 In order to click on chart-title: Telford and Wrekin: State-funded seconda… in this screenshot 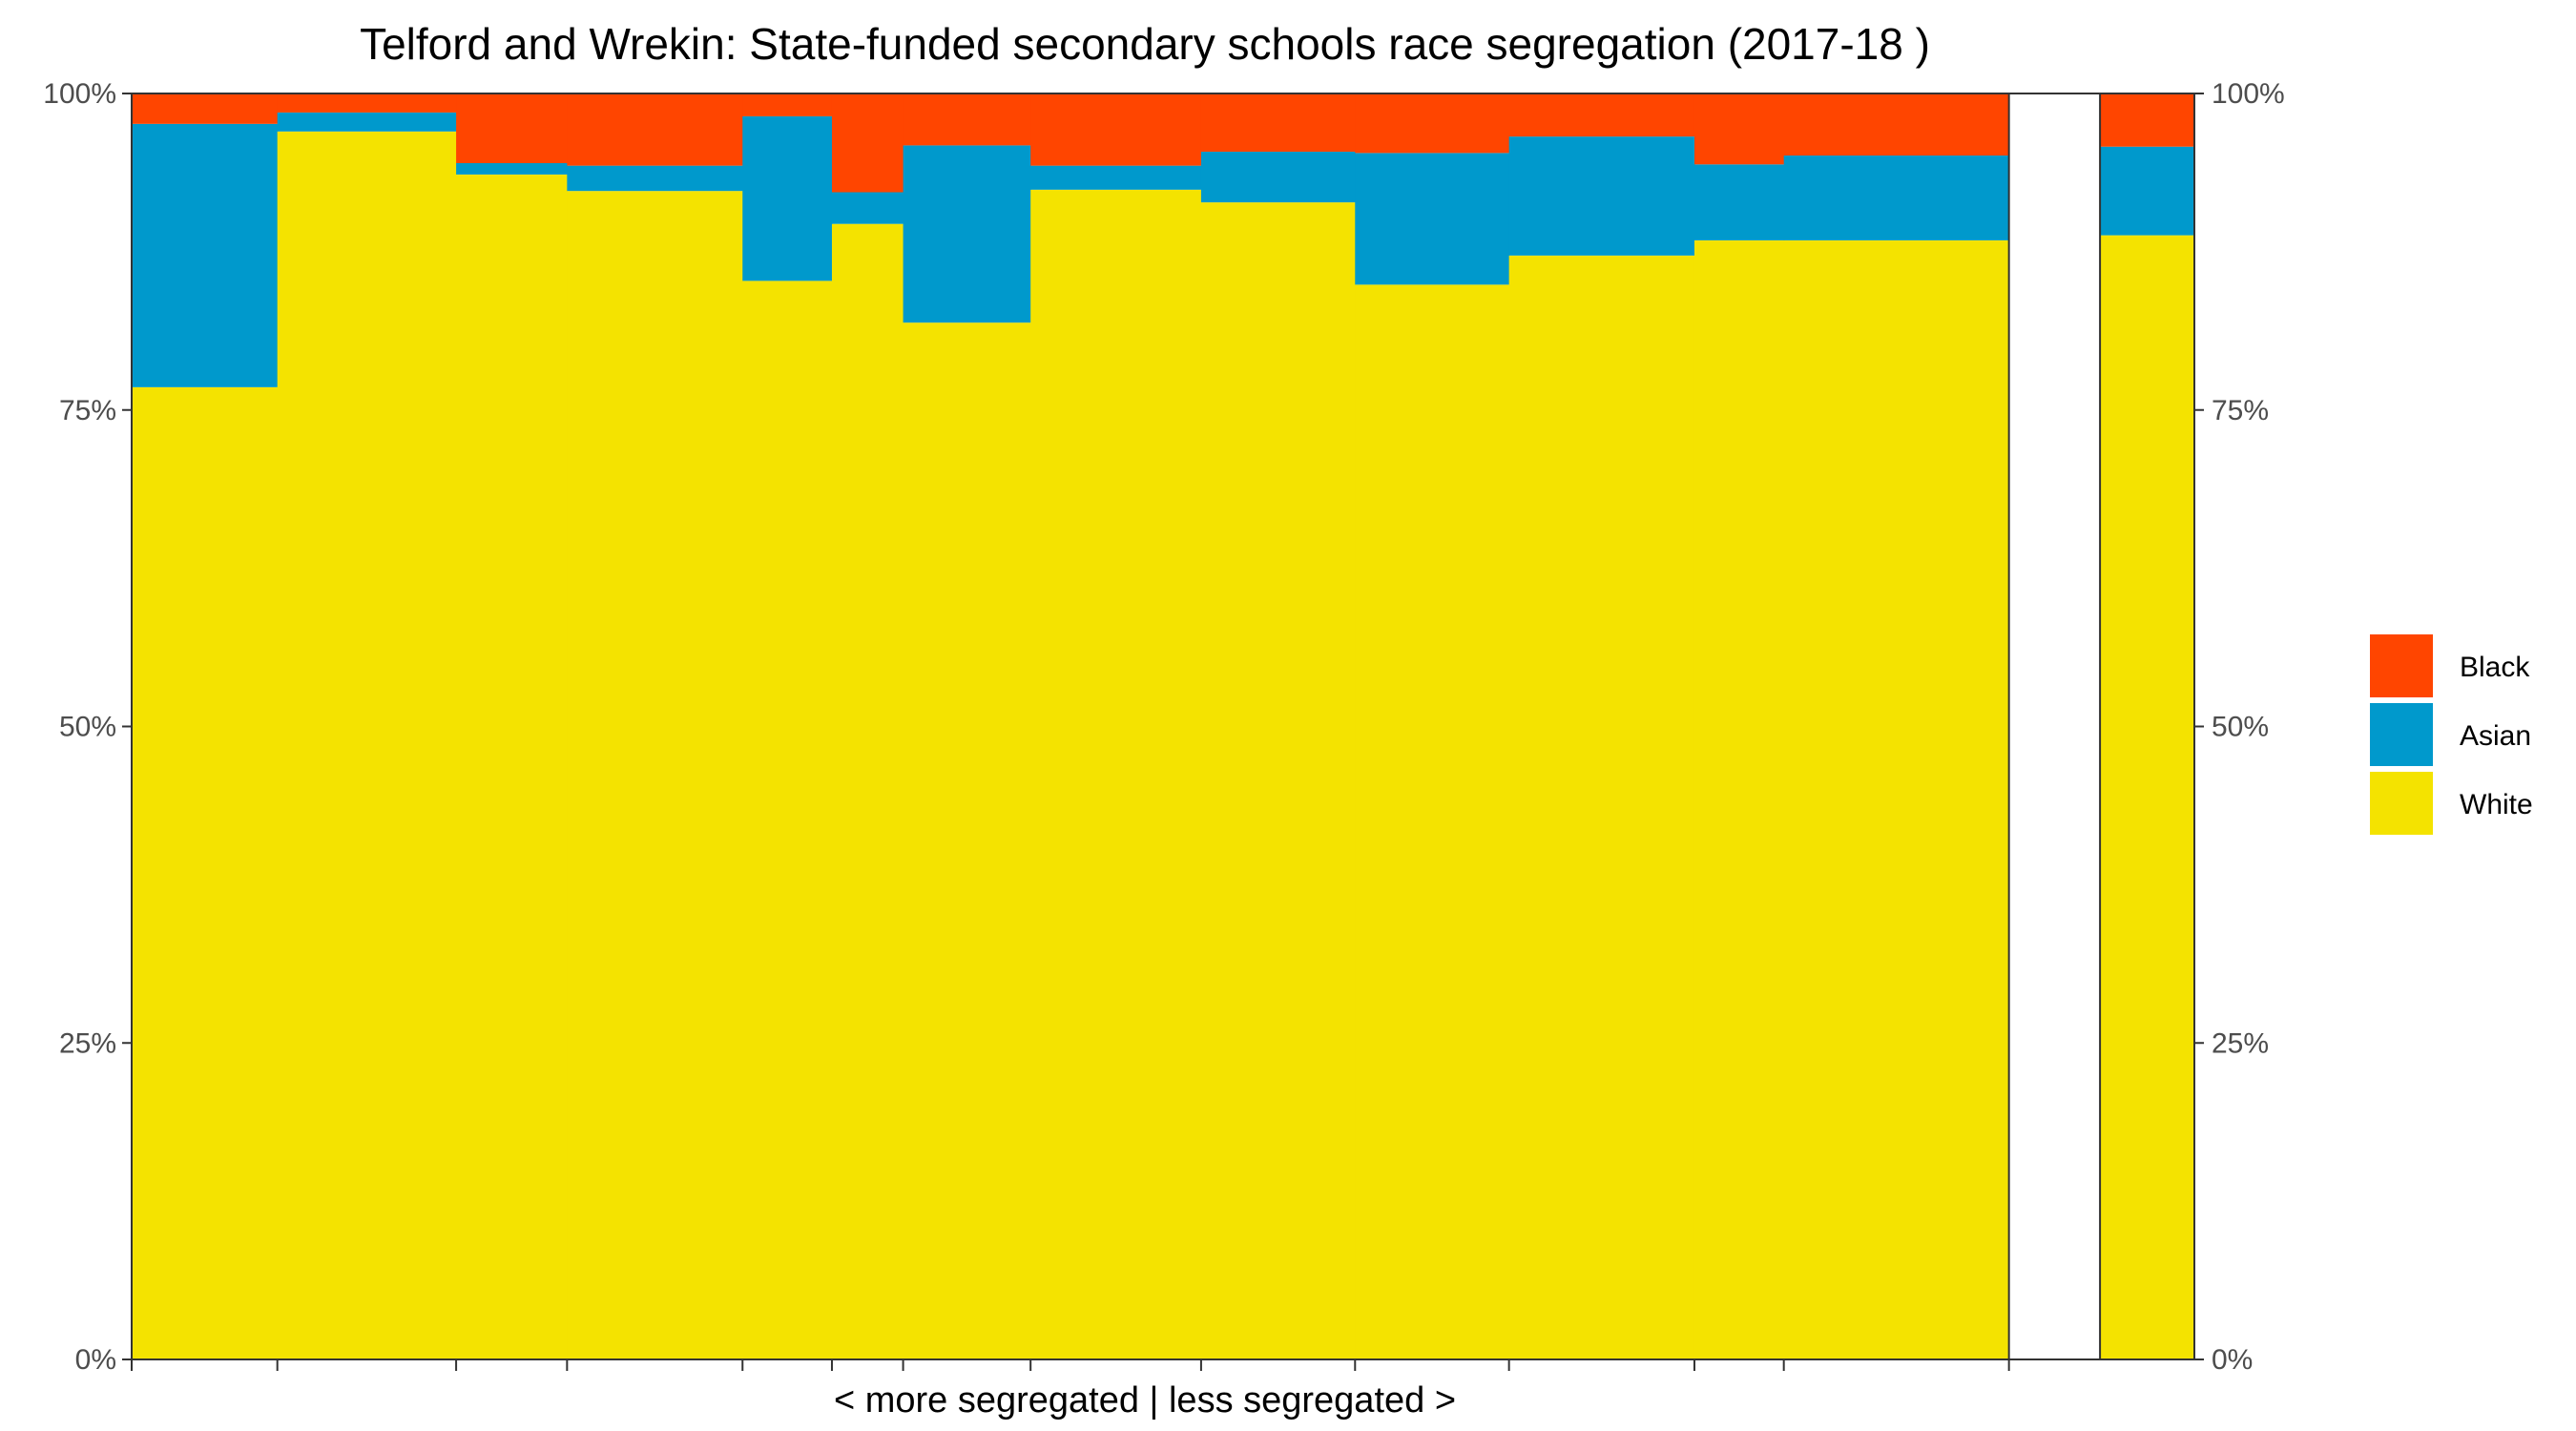, I will do `click(1145, 44)`.